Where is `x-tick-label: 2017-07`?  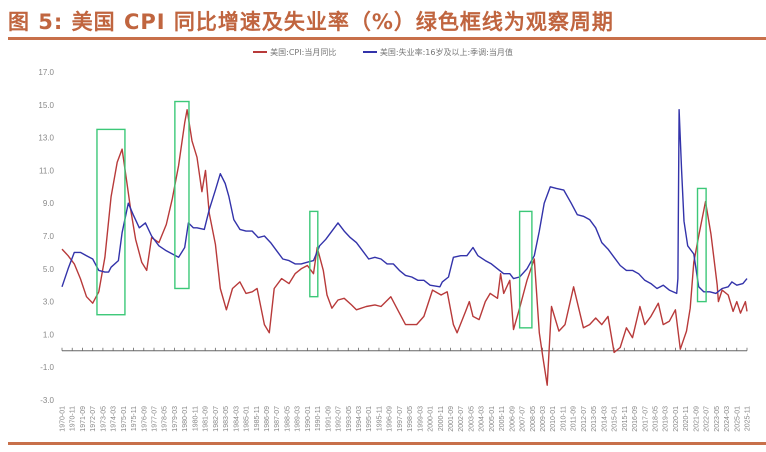 x-tick-label: 2017-07 is located at coordinates (645, 419).